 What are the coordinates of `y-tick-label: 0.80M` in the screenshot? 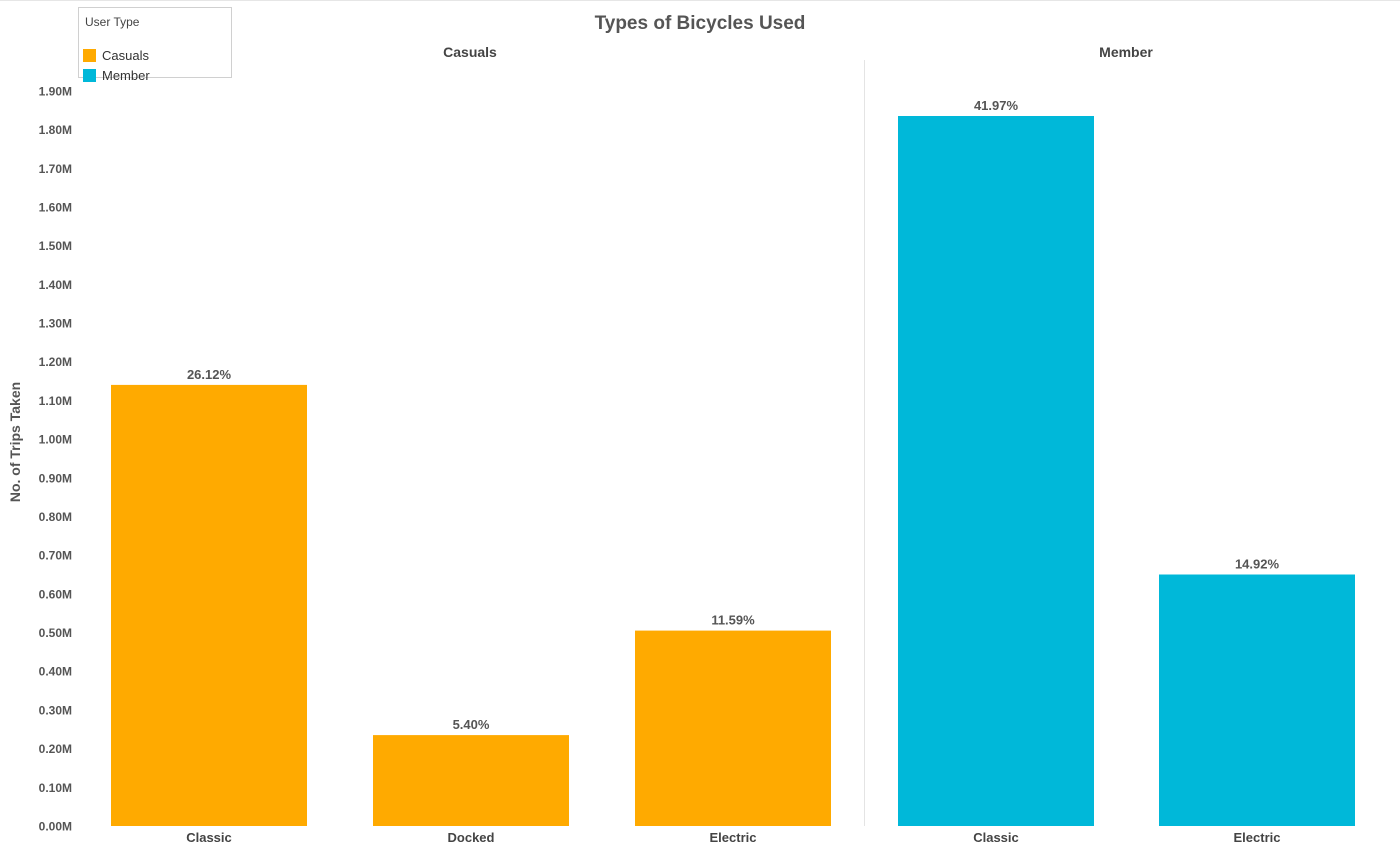 It's located at (55, 517).